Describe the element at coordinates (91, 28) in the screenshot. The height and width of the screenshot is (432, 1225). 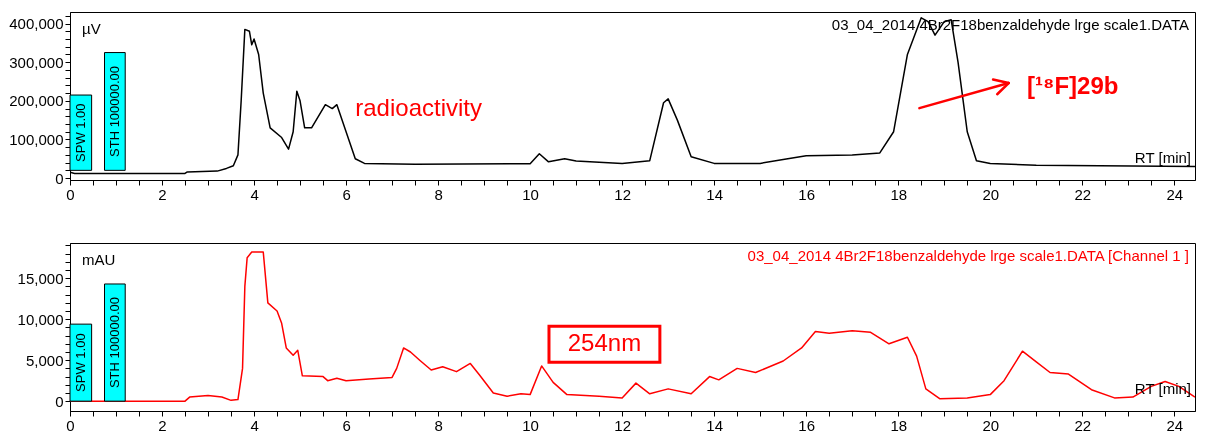
I see `y-axis-title: µV` at that location.